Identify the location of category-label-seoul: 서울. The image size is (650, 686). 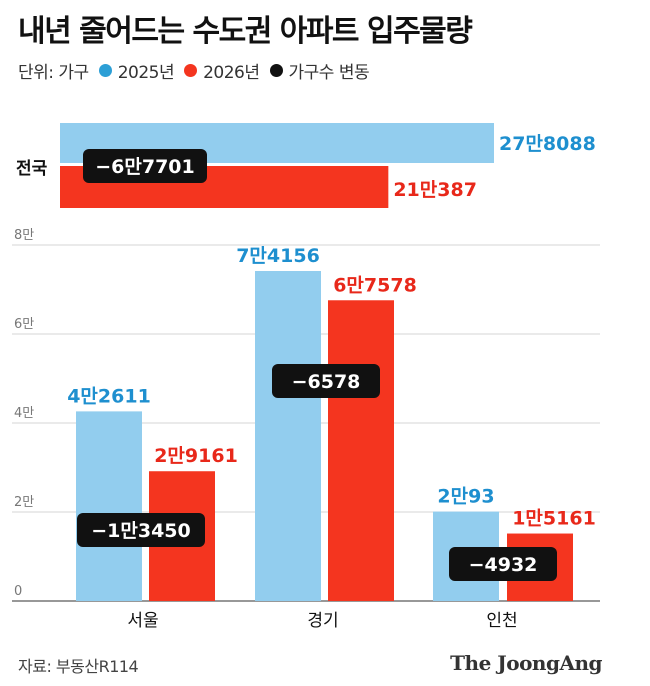
(142, 621).